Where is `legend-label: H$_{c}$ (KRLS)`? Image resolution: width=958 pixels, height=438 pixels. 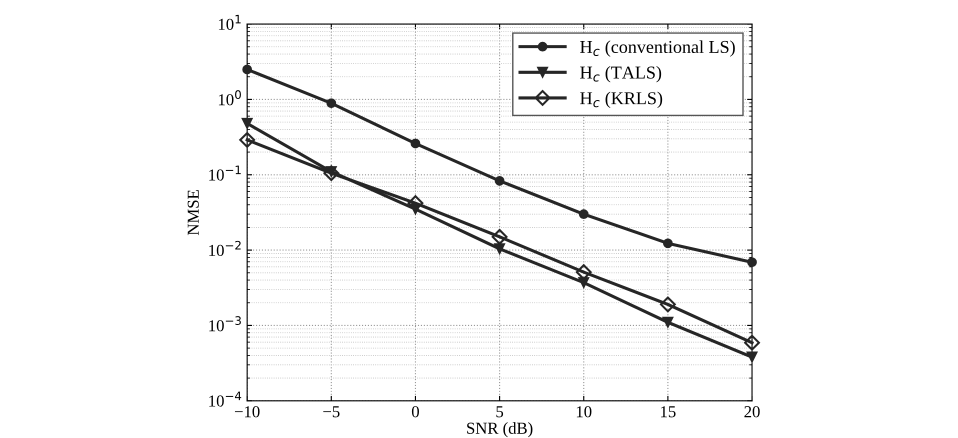
legend-label: H$_{c}$ (KRLS) is located at coordinates (621, 100).